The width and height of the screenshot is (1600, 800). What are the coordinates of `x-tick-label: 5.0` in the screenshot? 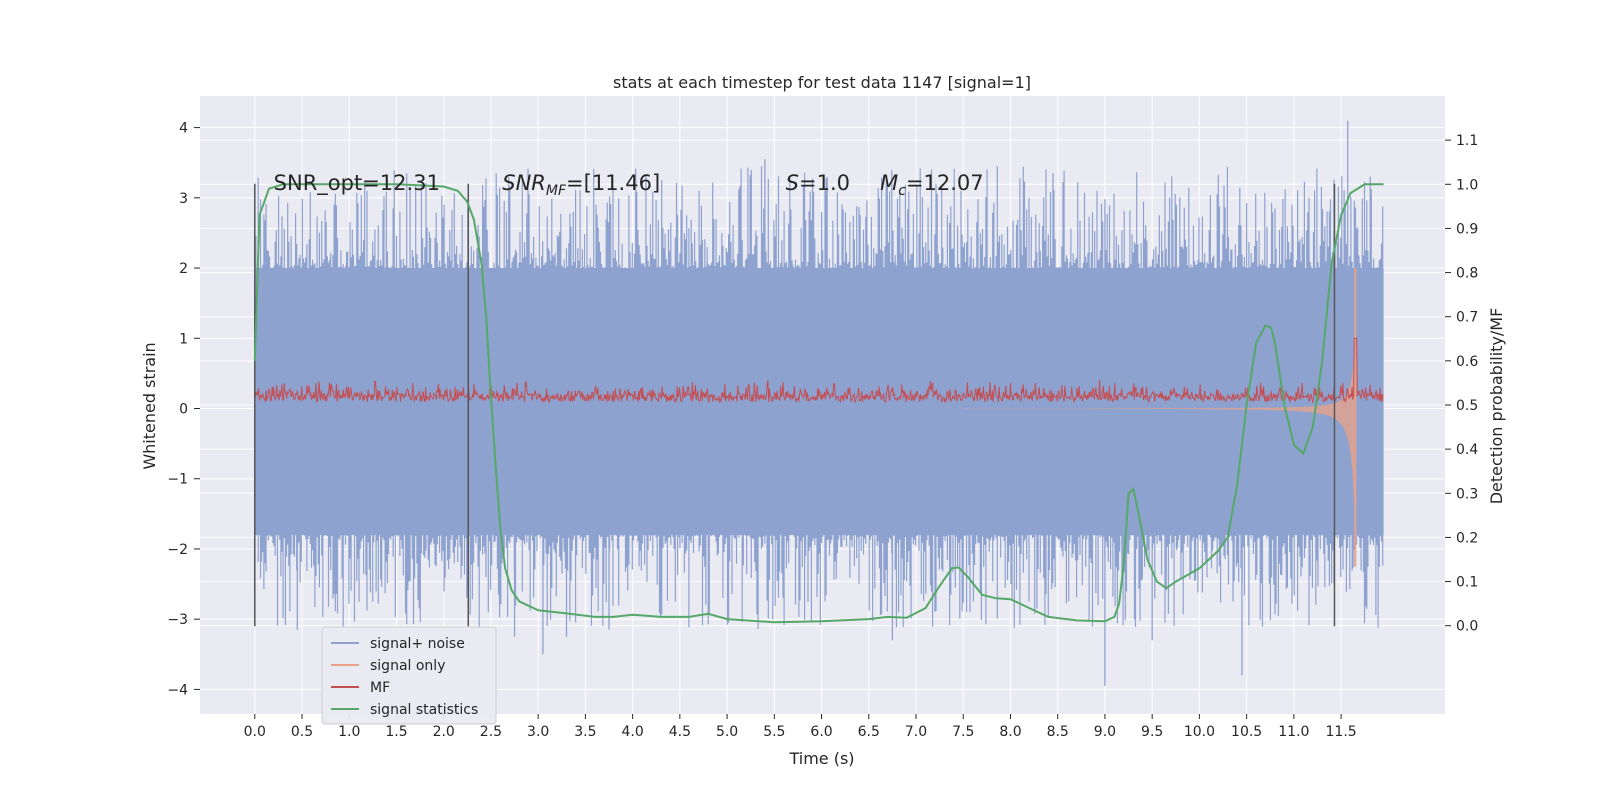 It's located at (727, 732).